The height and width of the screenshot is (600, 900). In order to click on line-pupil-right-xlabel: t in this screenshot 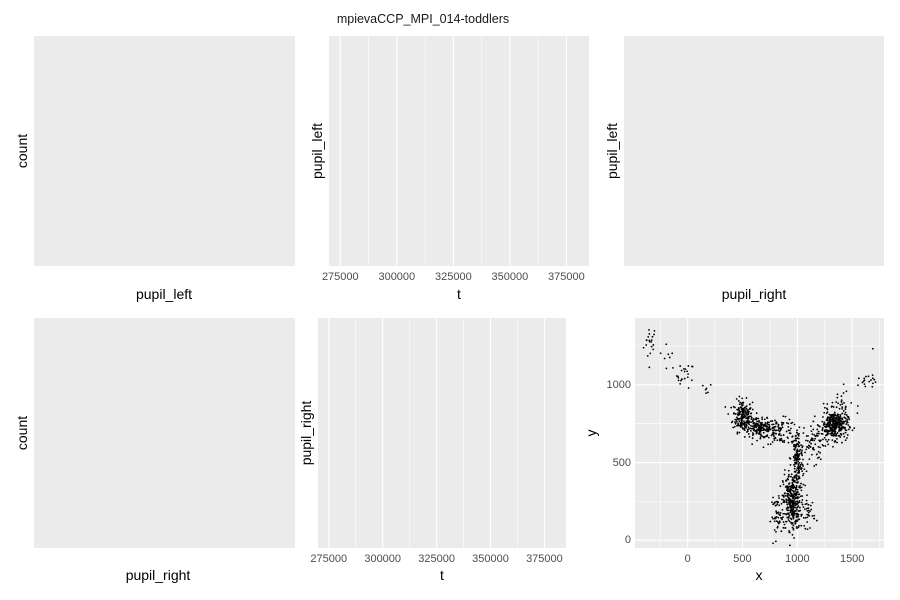, I will do `click(442, 575)`.